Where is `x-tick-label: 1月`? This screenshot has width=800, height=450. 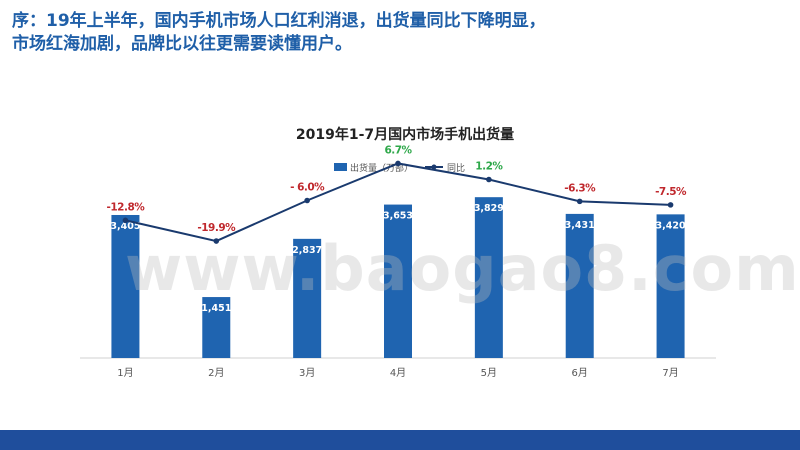 x-tick-label: 1月 is located at coordinates (125, 373).